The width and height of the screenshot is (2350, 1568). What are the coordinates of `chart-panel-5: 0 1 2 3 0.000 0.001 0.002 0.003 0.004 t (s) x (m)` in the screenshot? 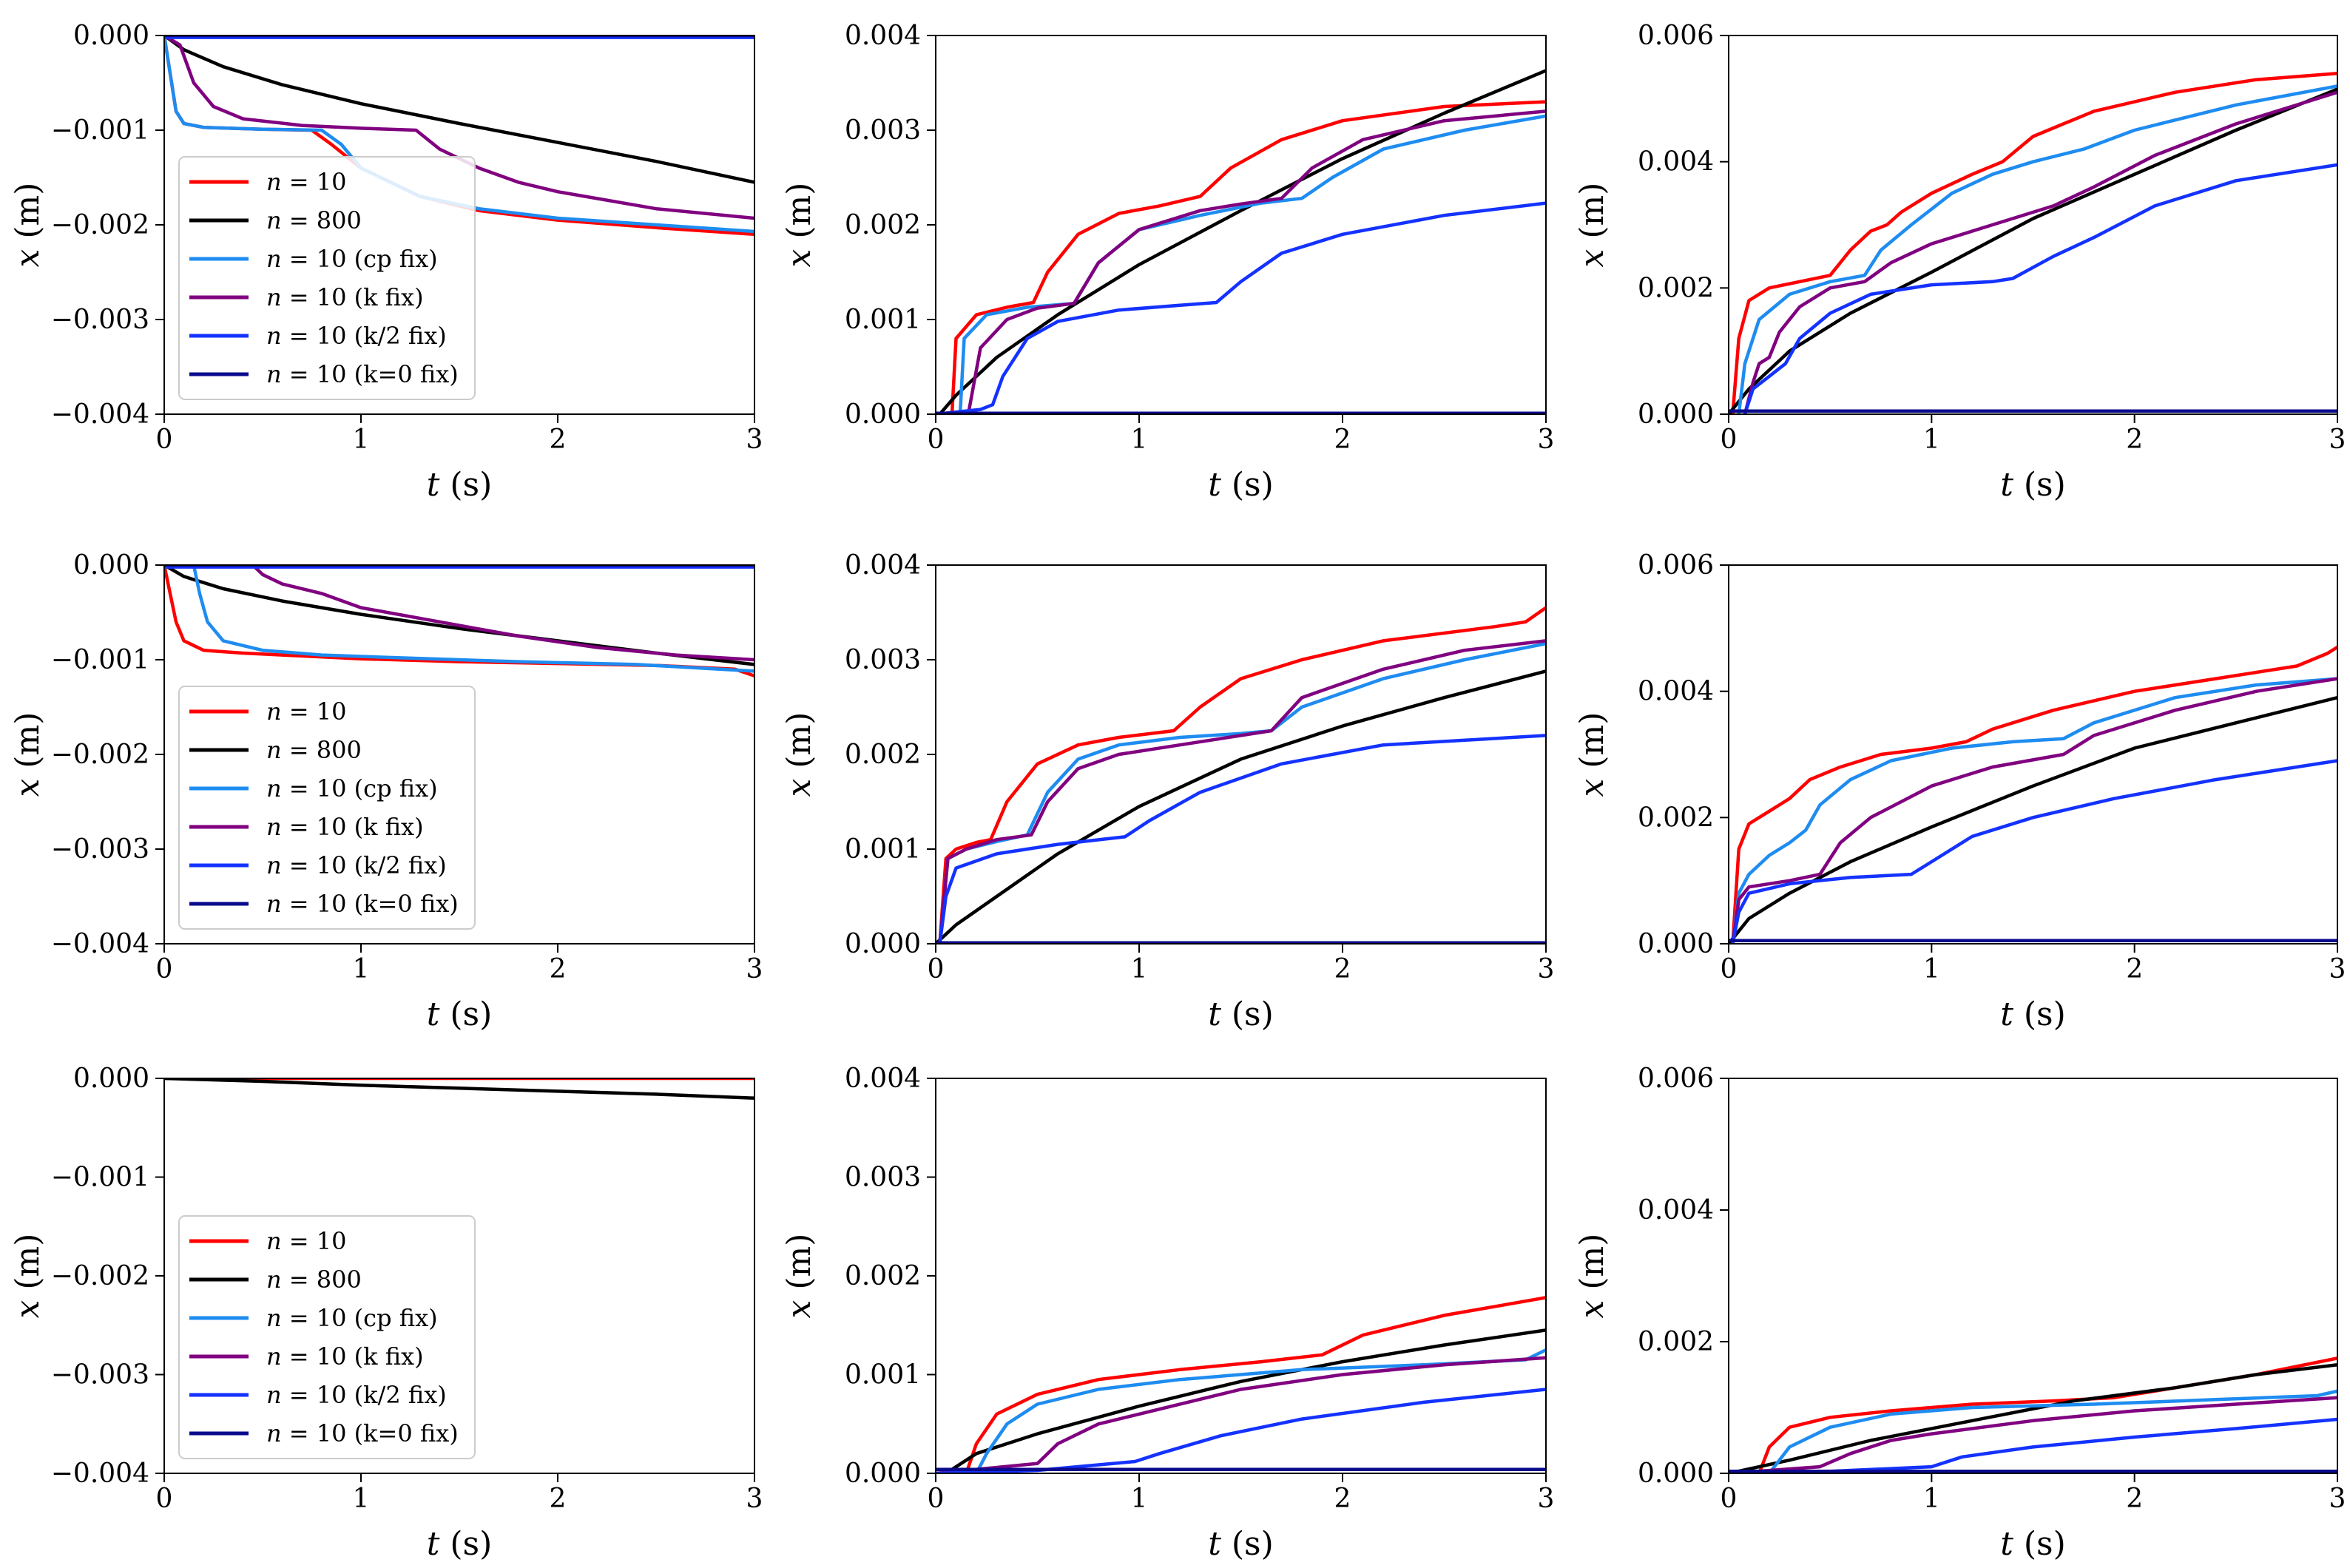 It's located at (1167, 791).